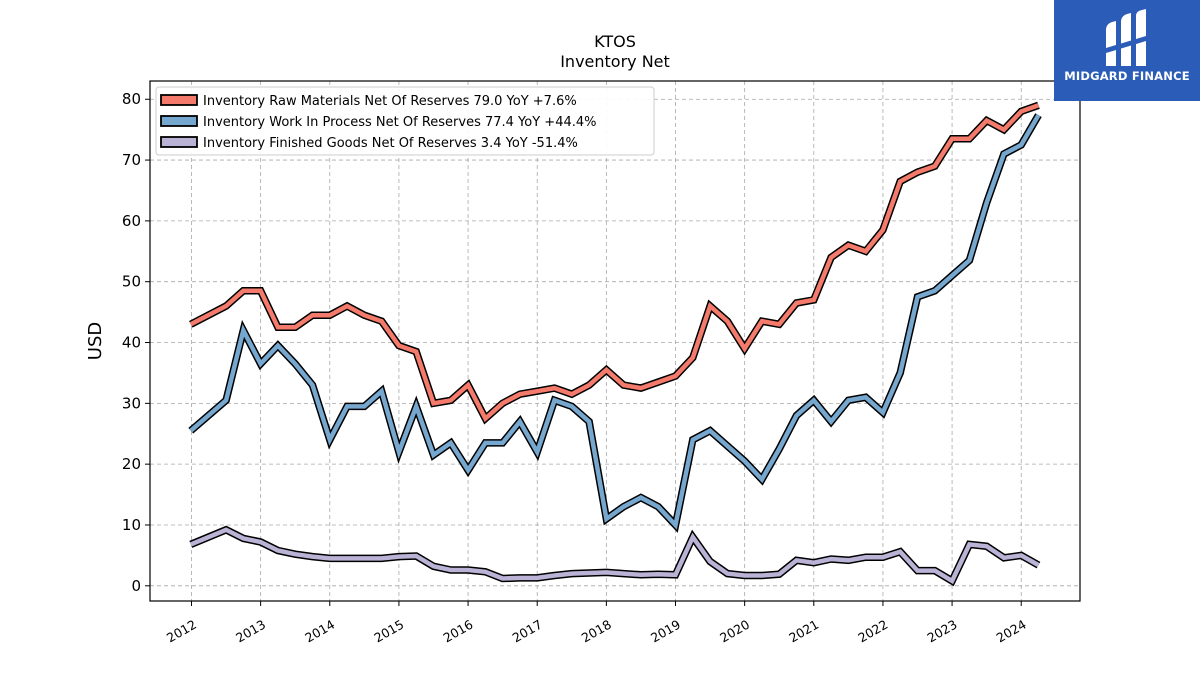 The width and height of the screenshot is (1200, 675). Describe the element at coordinates (872, 631) in the screenshot. I see `x-tick-label: 2022` at that location.